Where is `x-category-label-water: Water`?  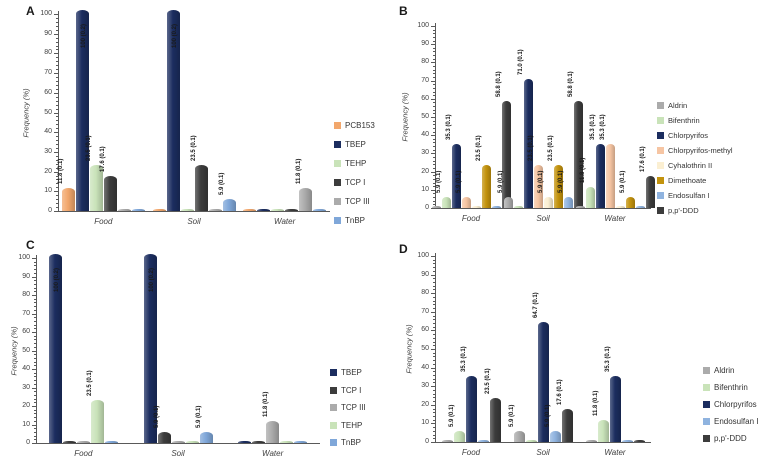
x-category-label-water: Water is located at coordinates (615, 452).